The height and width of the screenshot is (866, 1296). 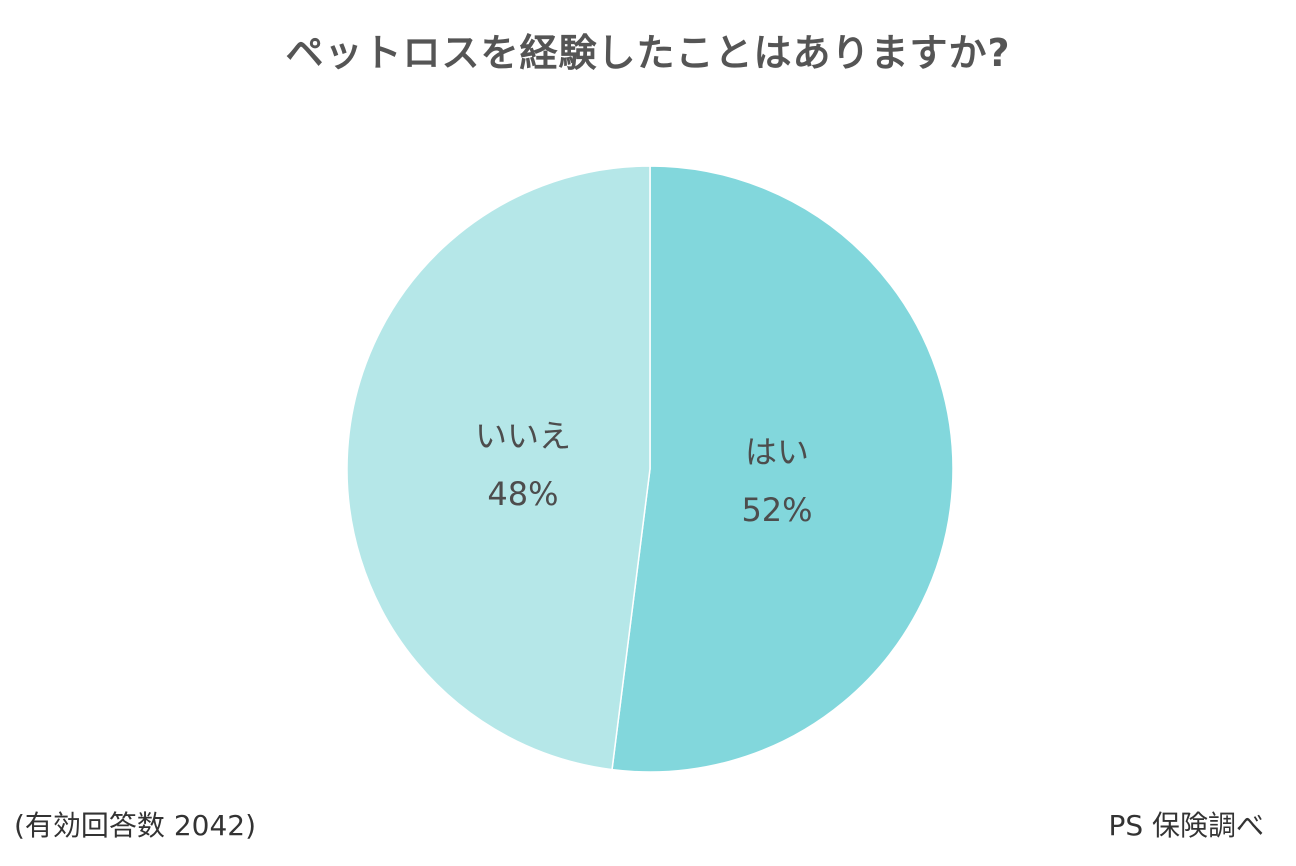 What do you see at coordinates (644, 473) in the screenshot?
I see `pie-labels: はい 52% いいえ 48%` at bounding box center [644, 473].